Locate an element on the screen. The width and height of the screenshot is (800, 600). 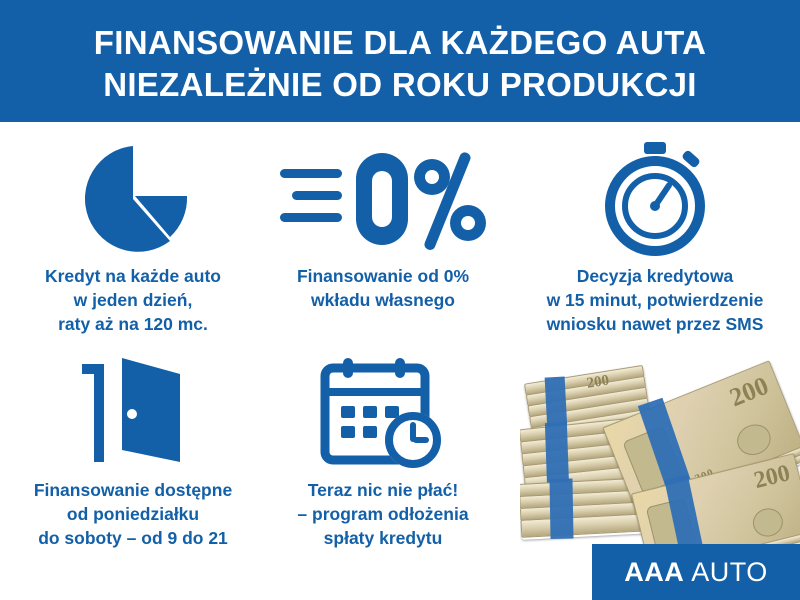
logo-text: AAA AUTO is located at coordinates (696, 572).